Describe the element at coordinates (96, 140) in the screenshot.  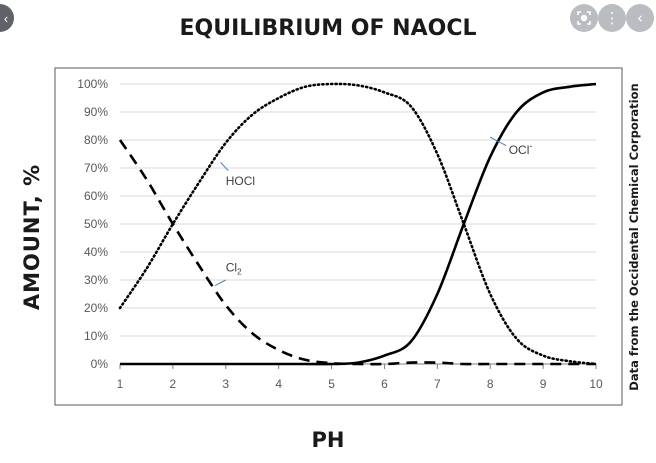
I see `y-tick-label: 80%` at that location.